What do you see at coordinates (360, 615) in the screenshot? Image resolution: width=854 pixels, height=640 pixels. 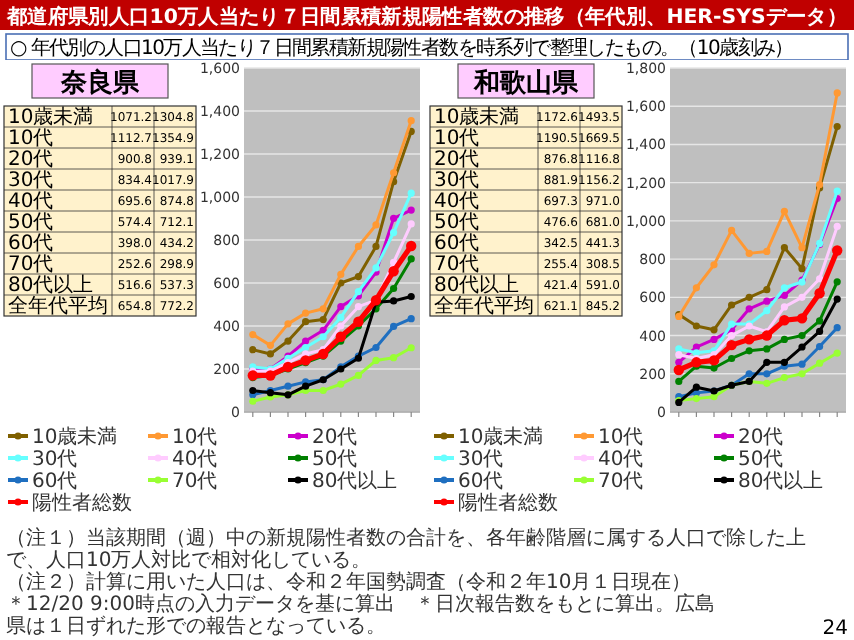 I see `text: ＊12/20 9:00時点の入力データを基に算出 ＊日次報告数をもとに算出。広島県は１日ずれた形での報告となっている。` at bounding box center [360, 615].